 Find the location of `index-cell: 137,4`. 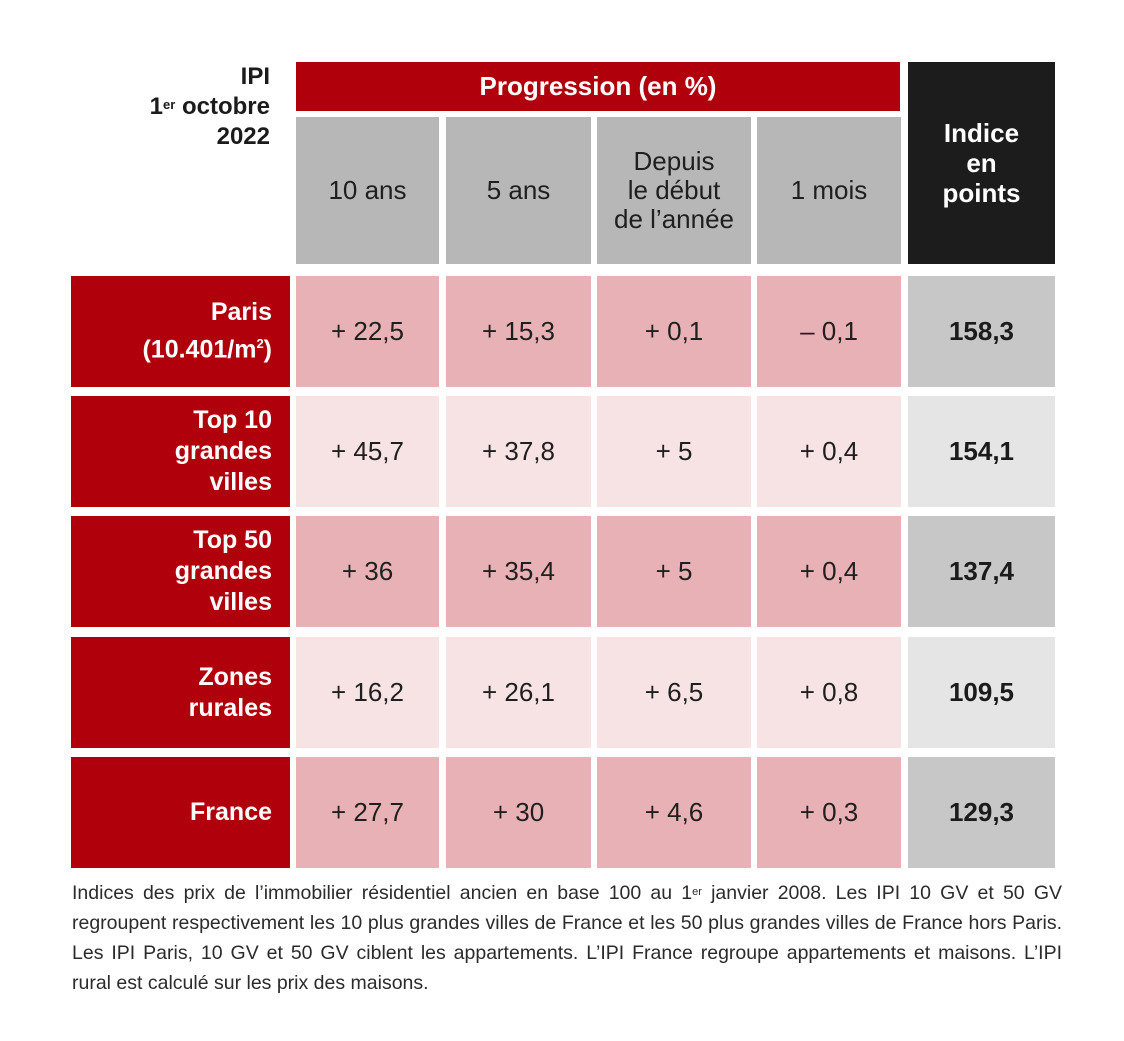

index-cell: 137,4 is located at coordinates (981, 571).